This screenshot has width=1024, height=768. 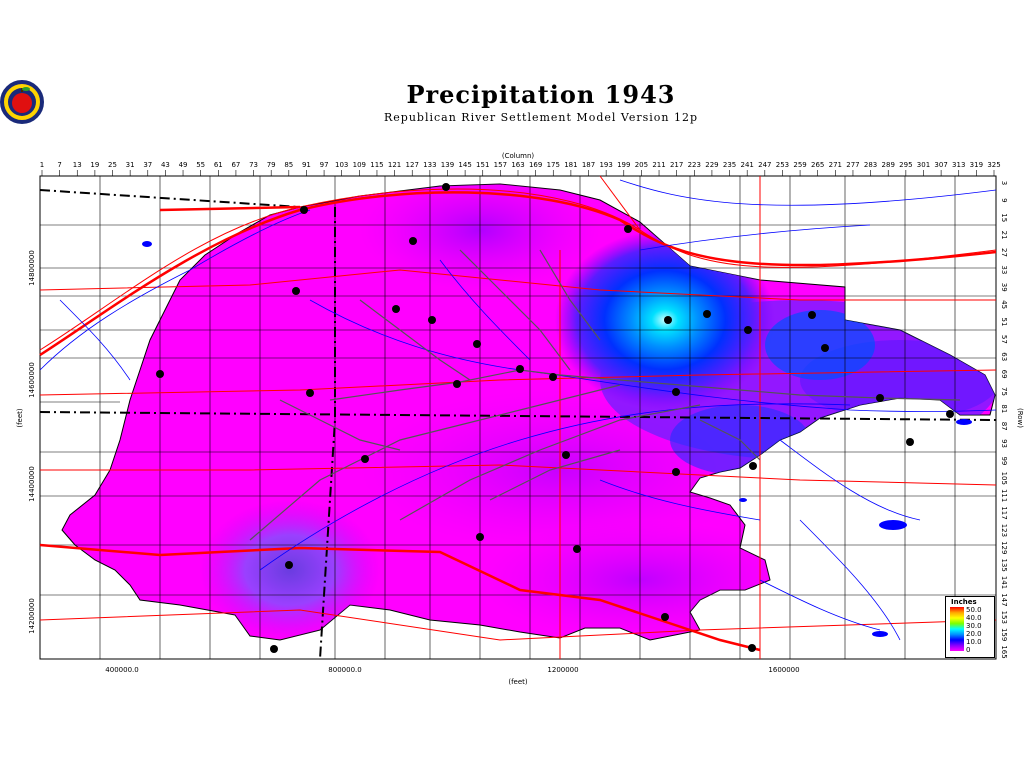 What do you see at coordinates (1004, 252) in the screenshot?
I see `row-tick-label: 27` at bounding box center [1004, 252].